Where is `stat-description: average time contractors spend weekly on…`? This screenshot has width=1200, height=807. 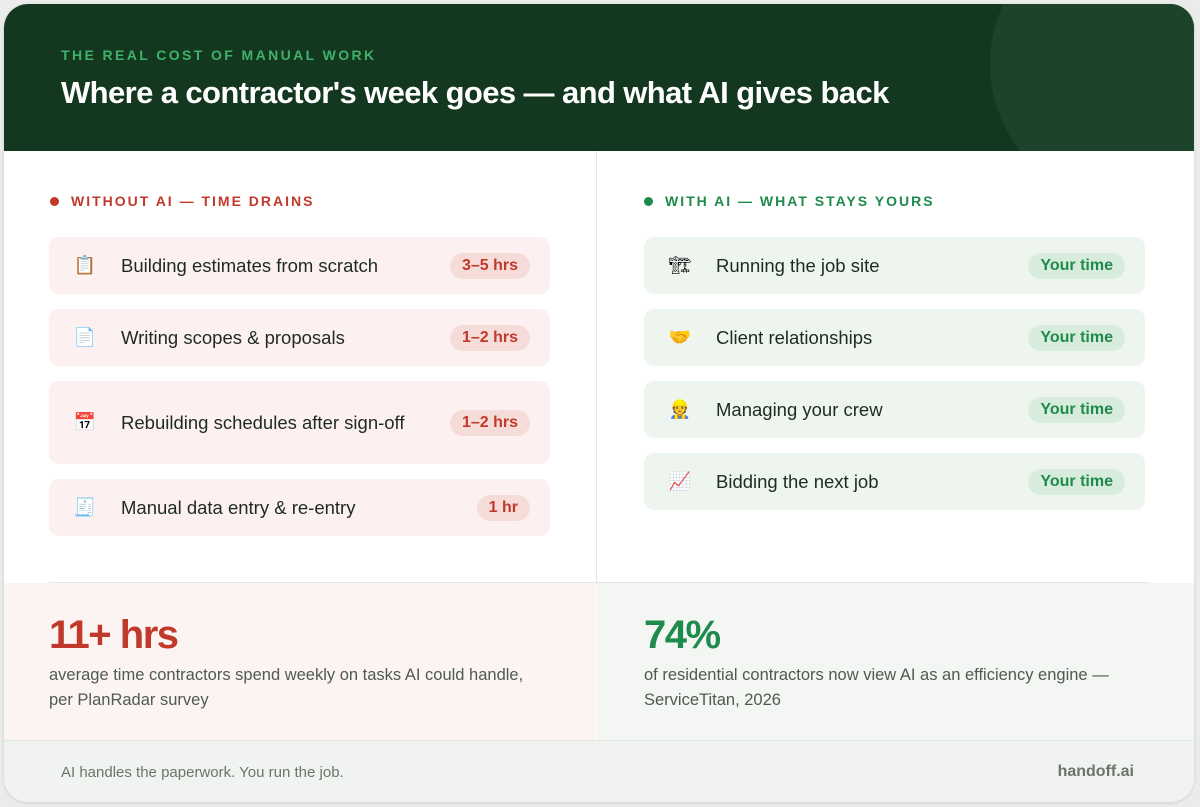
stat-description: average time contractors spend weekly on… is located at coordinates (286, 687).